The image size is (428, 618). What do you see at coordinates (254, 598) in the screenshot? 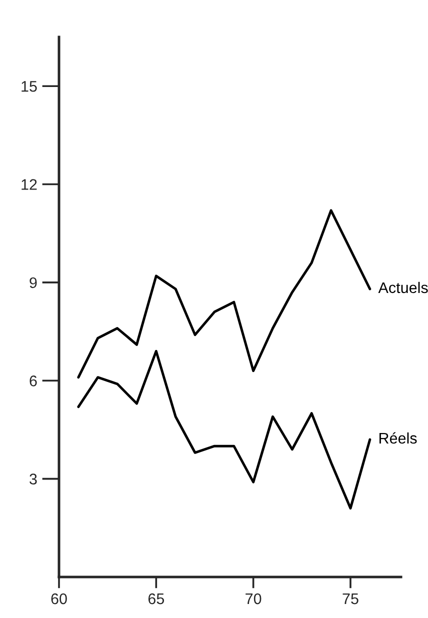
I see `x-tick-label: 70` at bounding box center [254, 598].